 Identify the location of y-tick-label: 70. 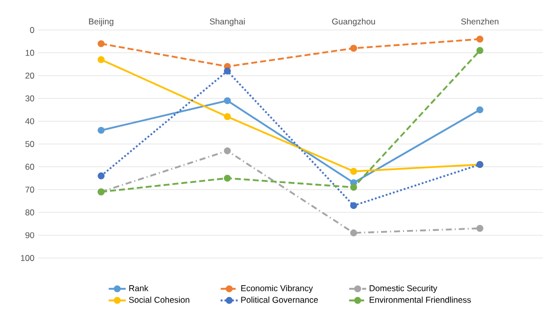
(30, 189).